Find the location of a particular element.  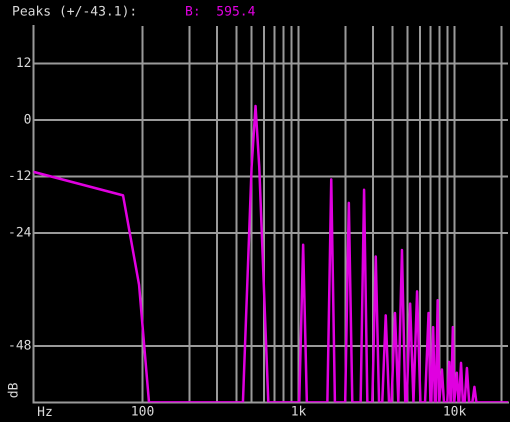

y-tick-label: -12 is located at coordinates (20, 176).